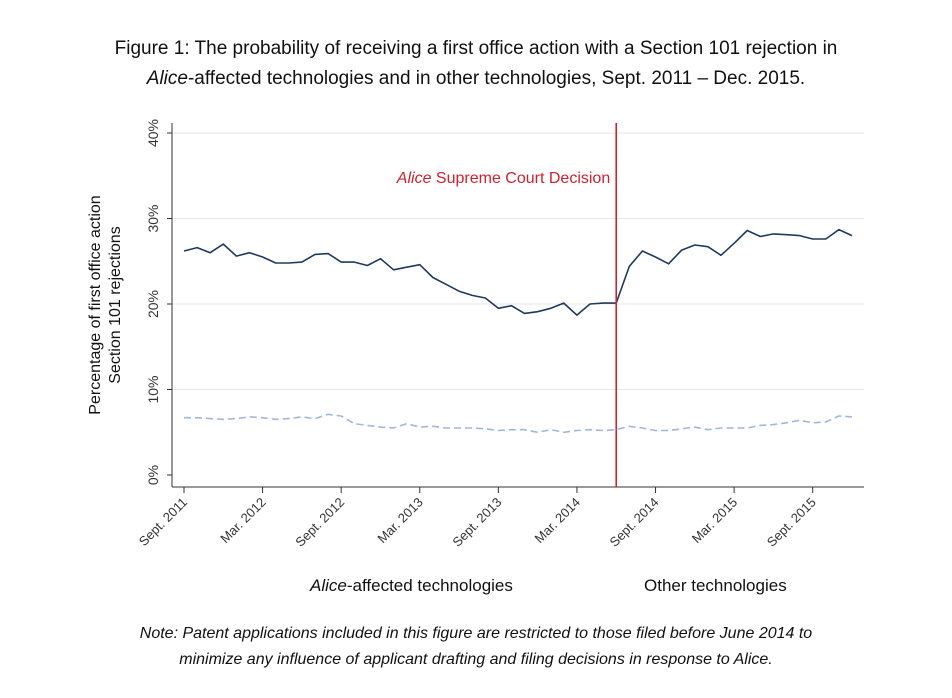 This screenshot has width=952, height=698. What do you see at coordinates (163, 522) in the screenshot?
I see `x-tick-label: Sept. 2011` at bounding box center [163, 522].